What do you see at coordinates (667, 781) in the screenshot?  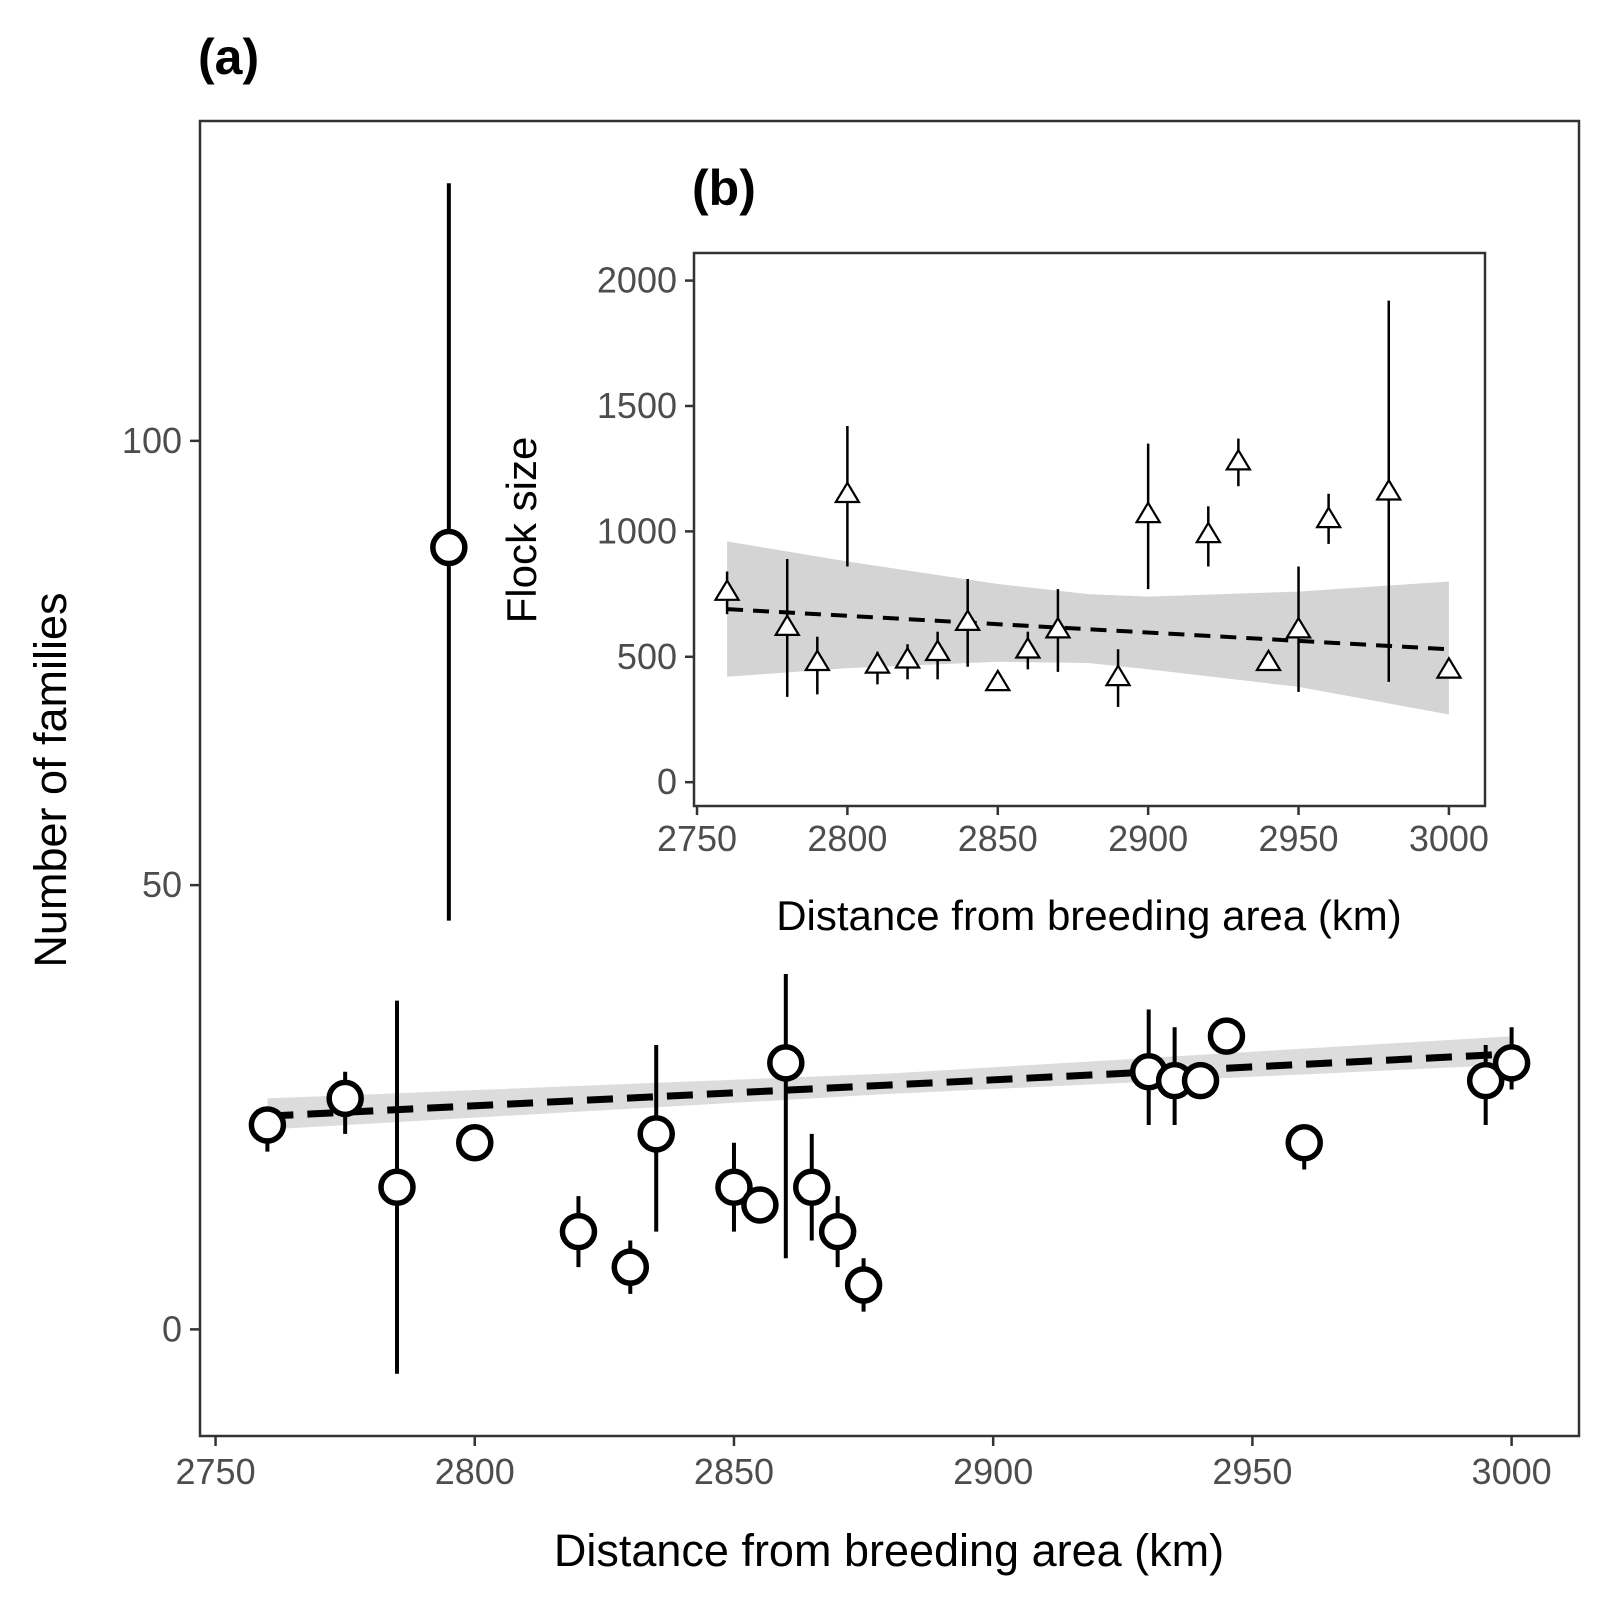 I see `panel-b-y-tick-label-0: 0` at bounding box center [667, 781].